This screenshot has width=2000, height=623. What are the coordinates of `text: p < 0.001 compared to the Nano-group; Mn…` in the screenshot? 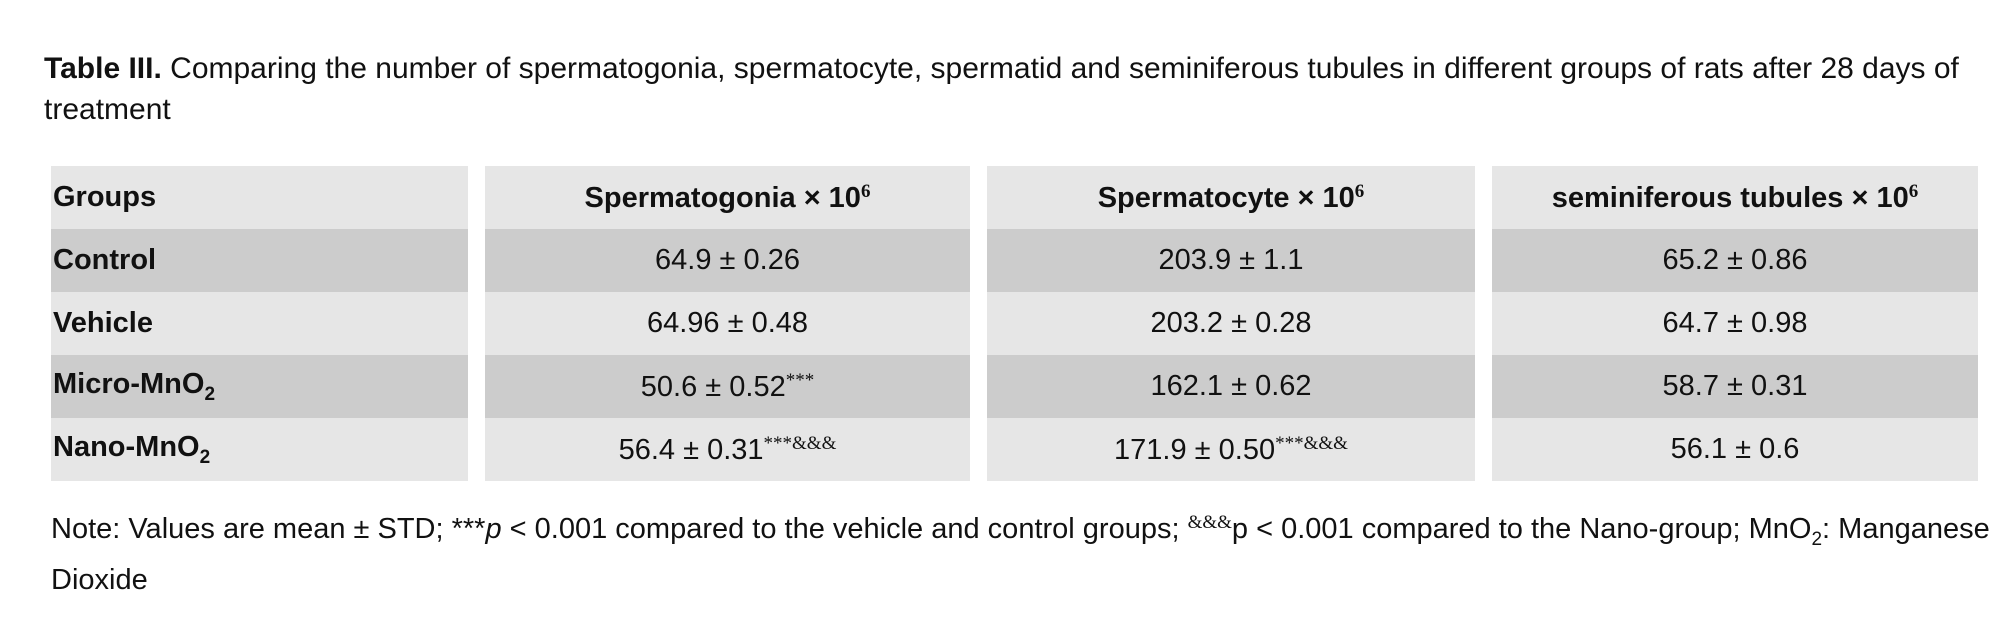 It's located at (1521, 529).